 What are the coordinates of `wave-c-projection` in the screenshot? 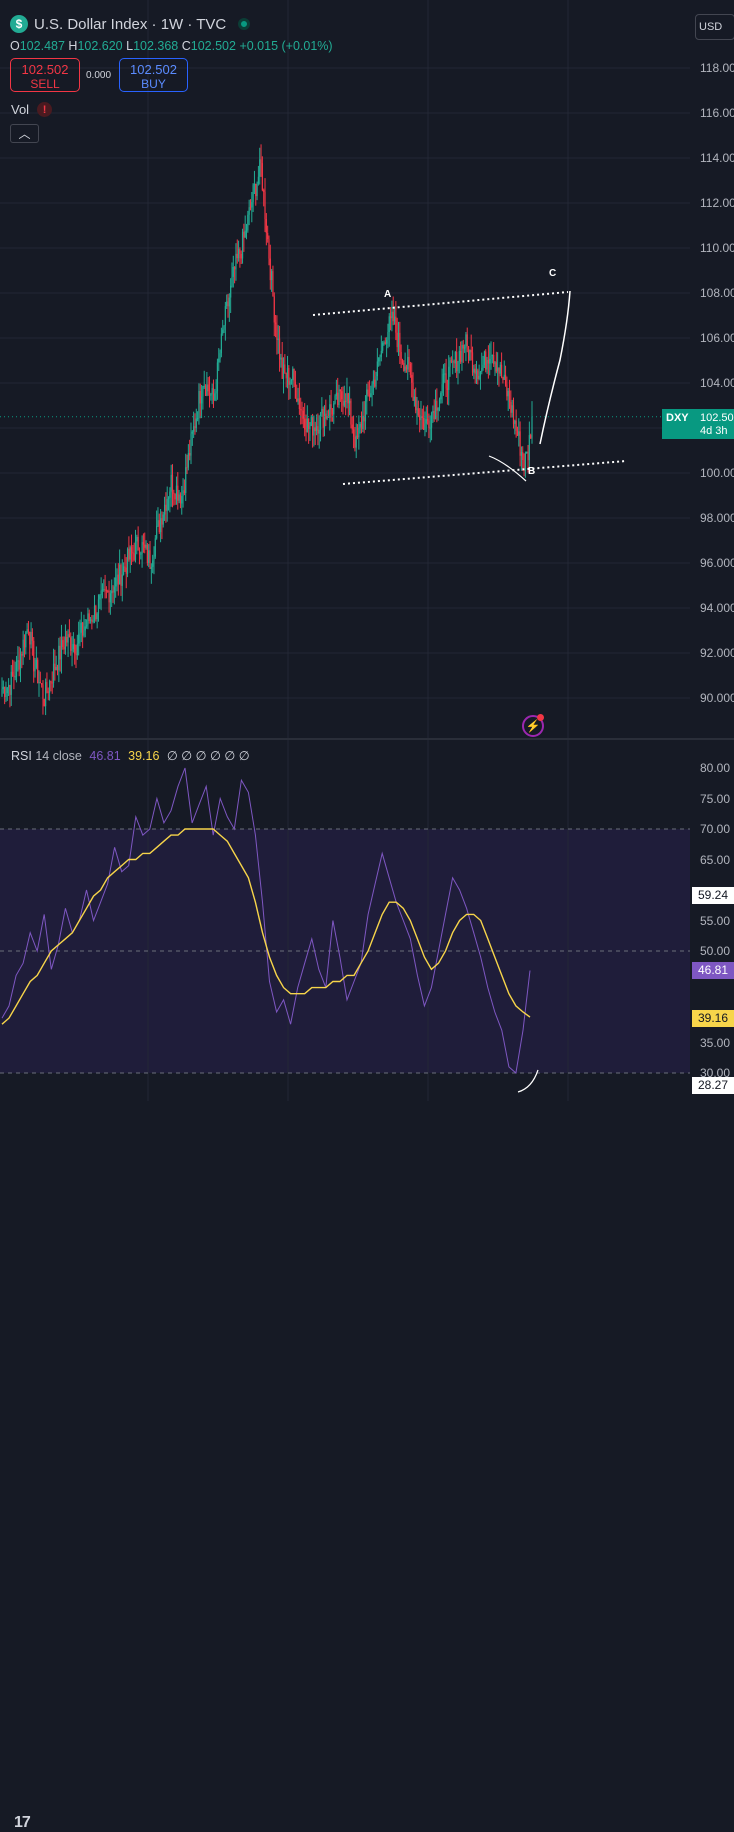 It's located at (555, 367).